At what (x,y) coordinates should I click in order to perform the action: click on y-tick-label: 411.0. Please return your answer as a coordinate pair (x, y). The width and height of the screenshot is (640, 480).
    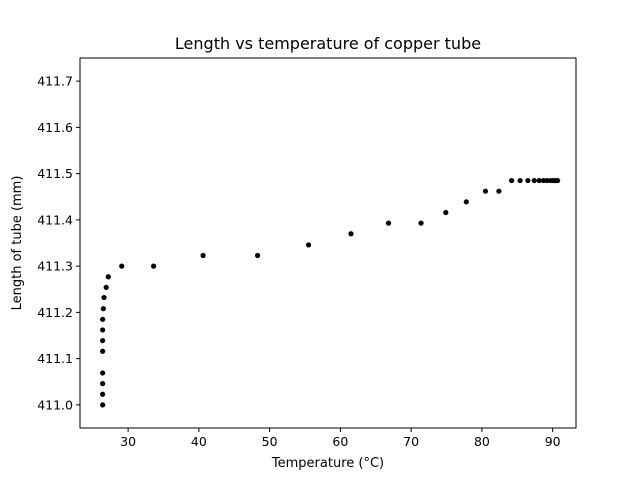
    Looking at the image, I should click on (55, 404).